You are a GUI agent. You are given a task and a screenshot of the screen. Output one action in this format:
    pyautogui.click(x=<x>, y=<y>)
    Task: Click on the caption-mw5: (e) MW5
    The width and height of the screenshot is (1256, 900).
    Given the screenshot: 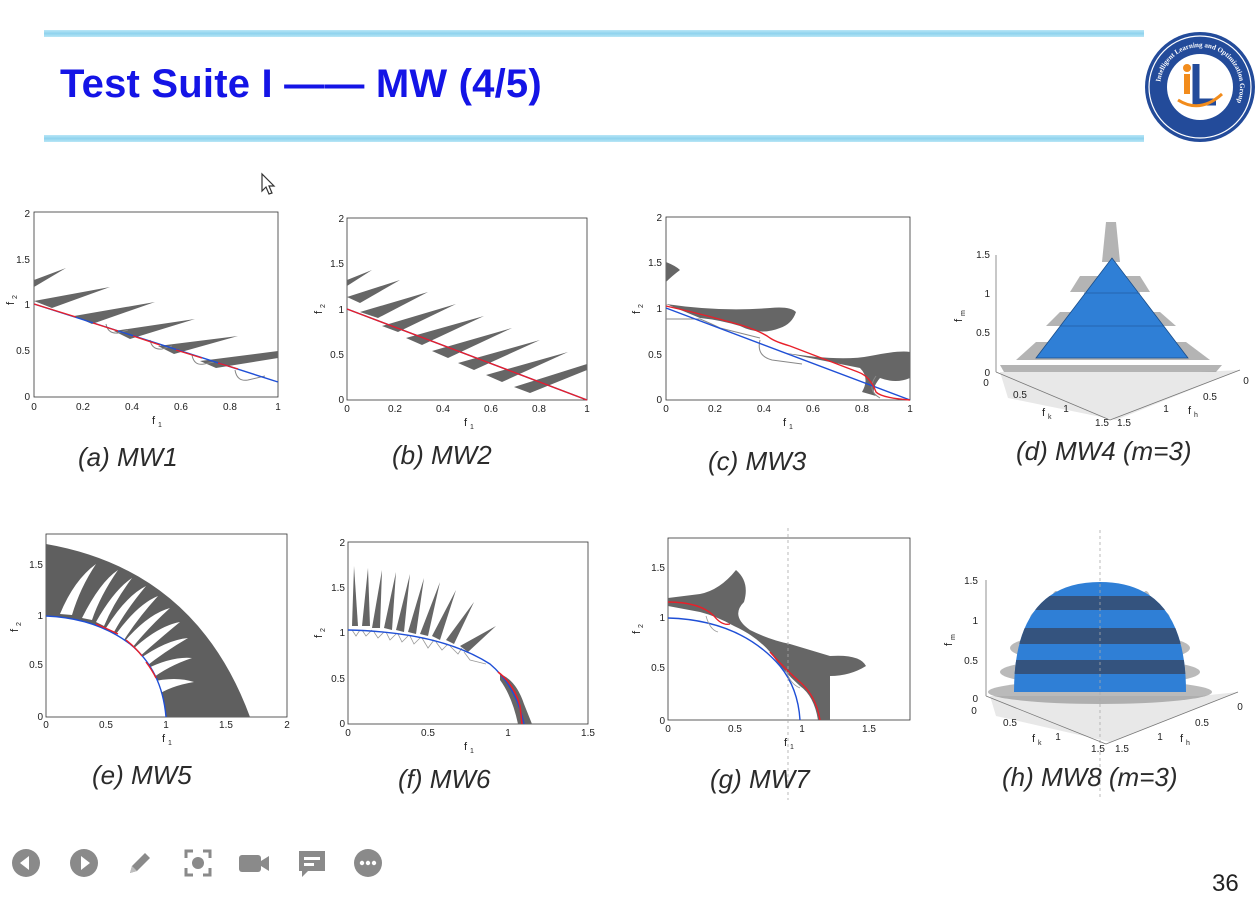 What is the action you would take?
    pyautogui.click(x=142, y=775)
    